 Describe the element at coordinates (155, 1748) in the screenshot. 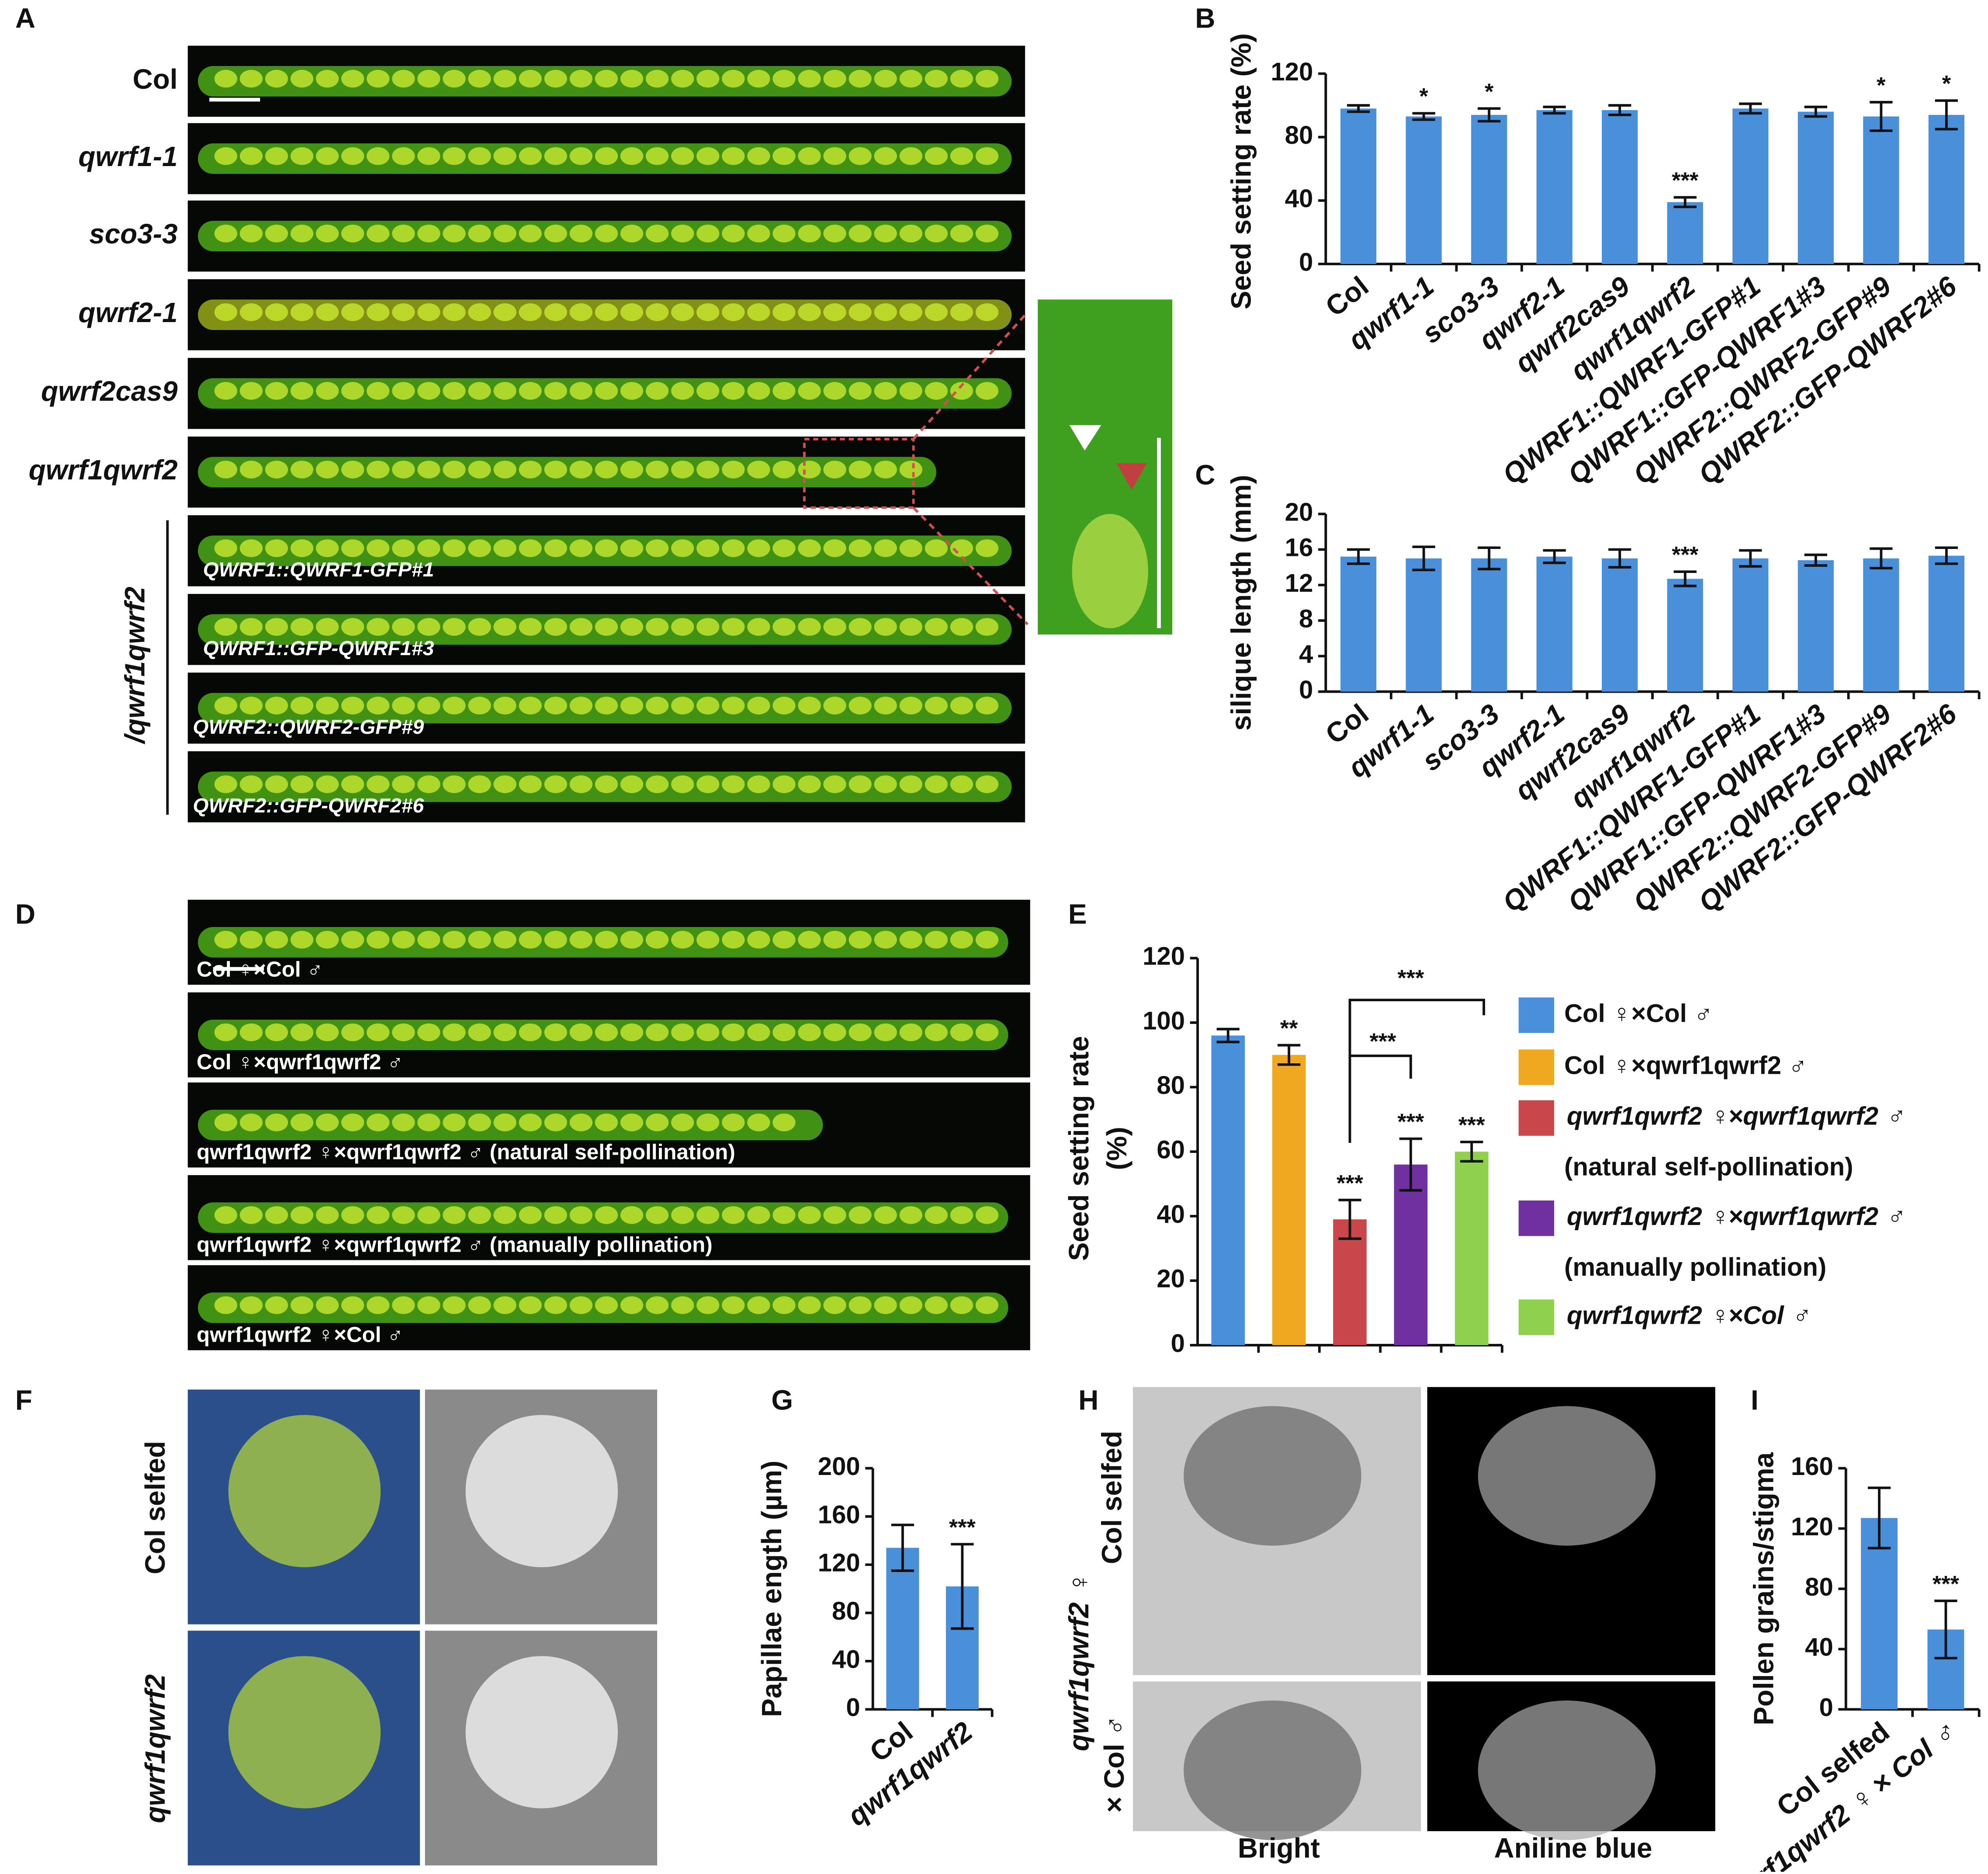

I see `row-label: qwrf1qwrf2` at that location.